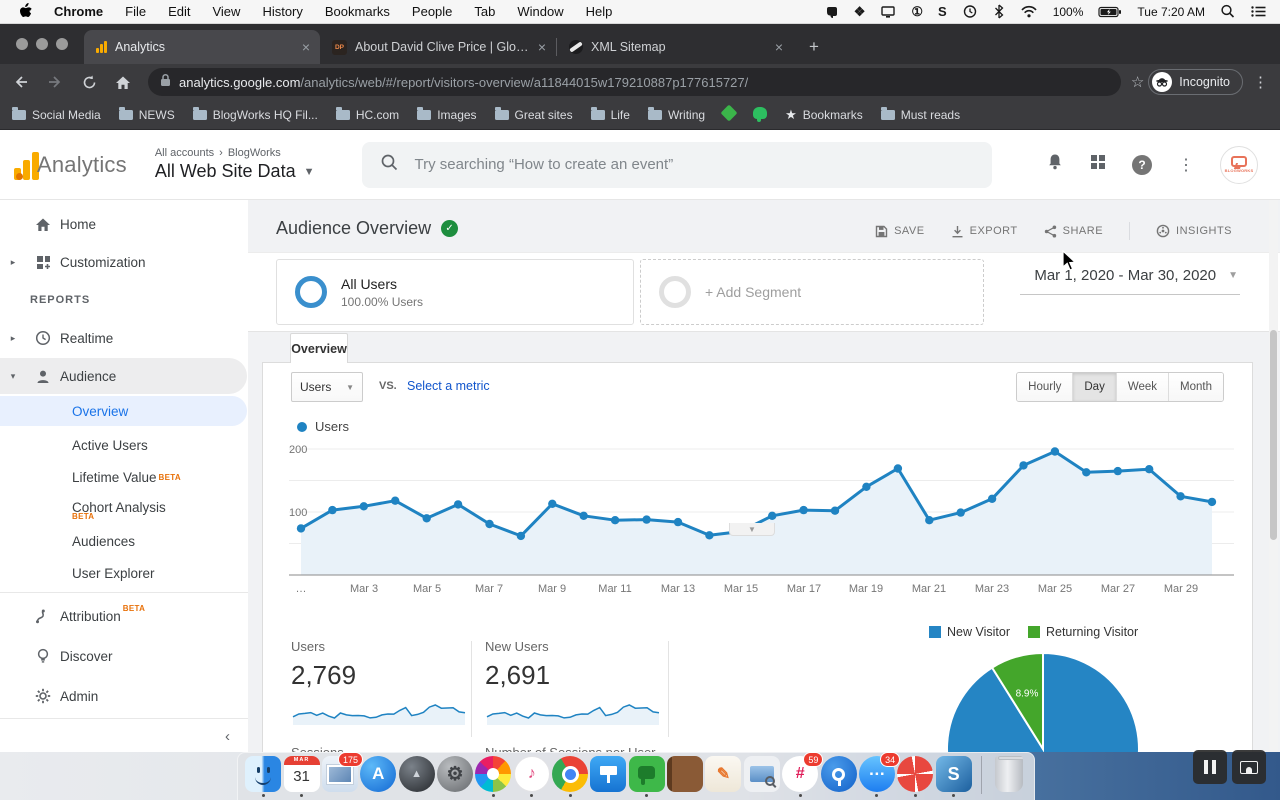  Describe the element at coordinates (416, 774) in the screenshot. I see `dock-launchpad-icon: ▲` at that location.